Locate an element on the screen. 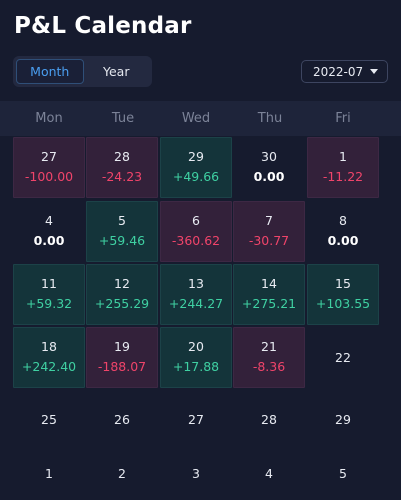 This screenshot has height=500, width=401. calendar-day: 4 0.00 is located at coordinates (49, 231).